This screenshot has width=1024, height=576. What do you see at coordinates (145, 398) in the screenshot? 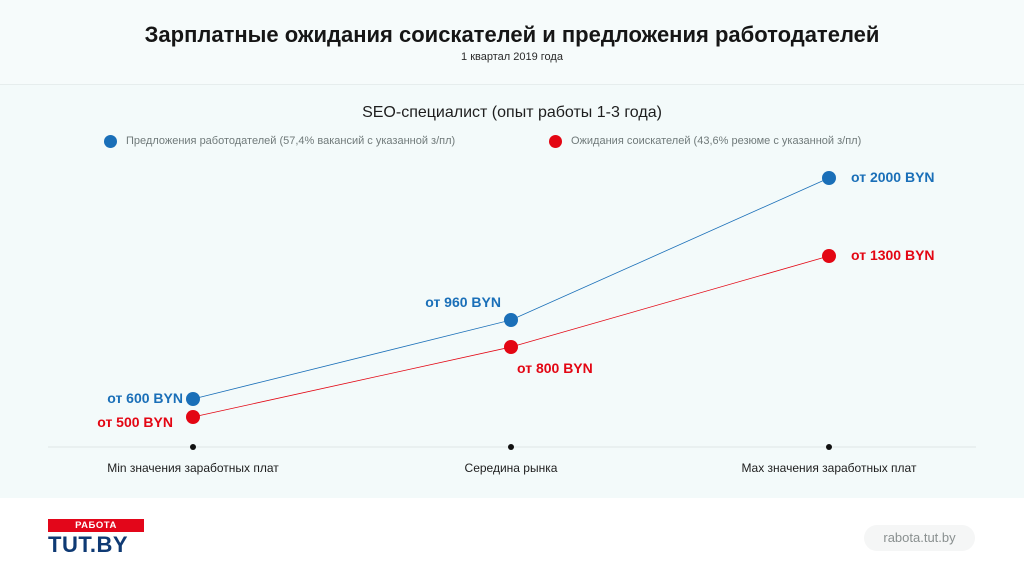
I see `data-label: от 600 BYN` at bounding box center [145, 398].